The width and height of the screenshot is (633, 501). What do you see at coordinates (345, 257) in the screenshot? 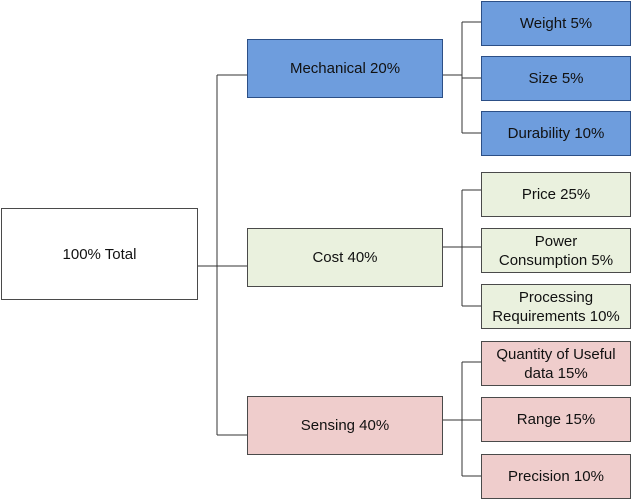
I see `category-node-cost: Cost 40%` at bounding box center [345, 257].